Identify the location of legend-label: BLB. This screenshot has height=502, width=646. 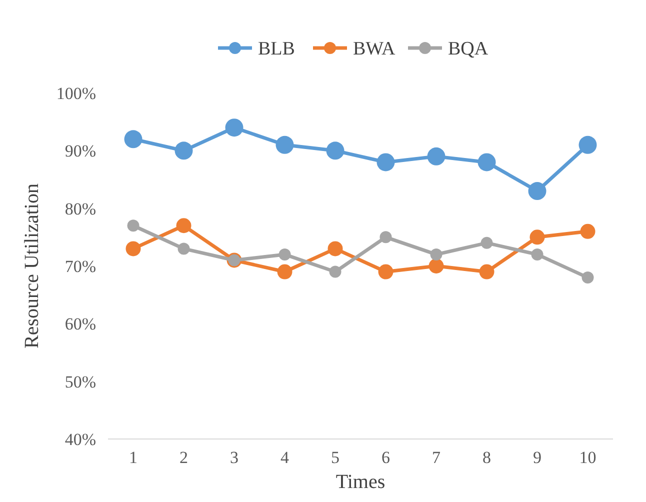
(276, 49).